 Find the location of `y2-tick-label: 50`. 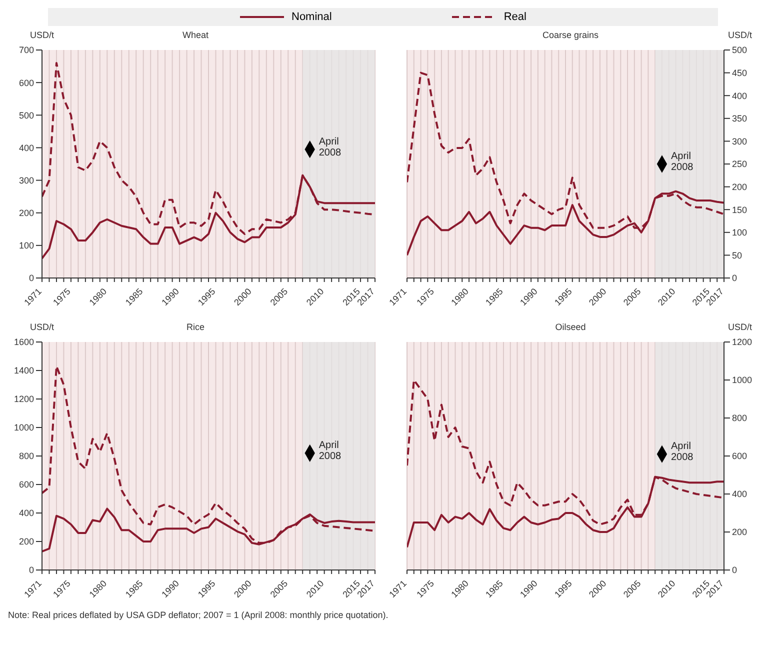

y2-tick-label: 50 is located at coordinates (737, 255).